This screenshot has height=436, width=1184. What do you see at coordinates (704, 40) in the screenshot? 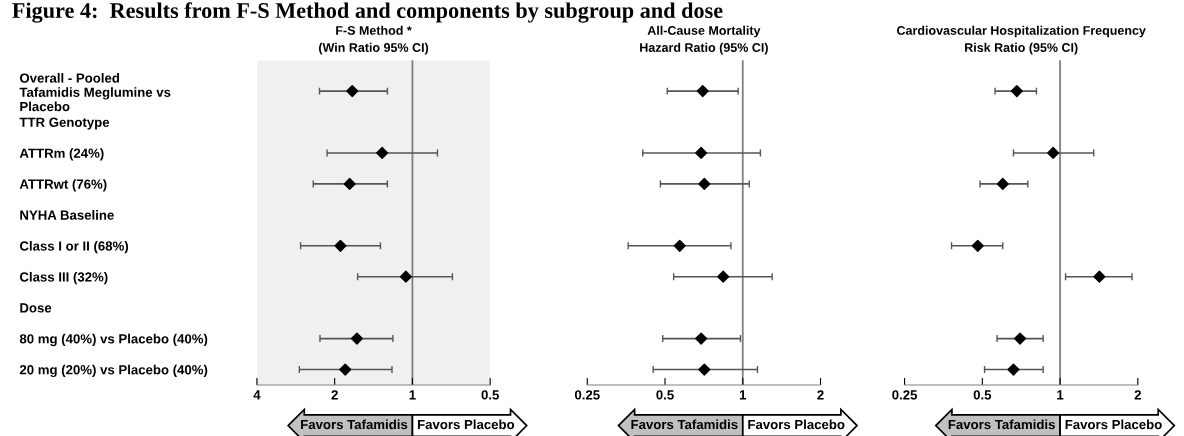
I see `chart-title: All-Cause Mortality Hazard Ratio (95% CI)` at bounding box center [704, 40].